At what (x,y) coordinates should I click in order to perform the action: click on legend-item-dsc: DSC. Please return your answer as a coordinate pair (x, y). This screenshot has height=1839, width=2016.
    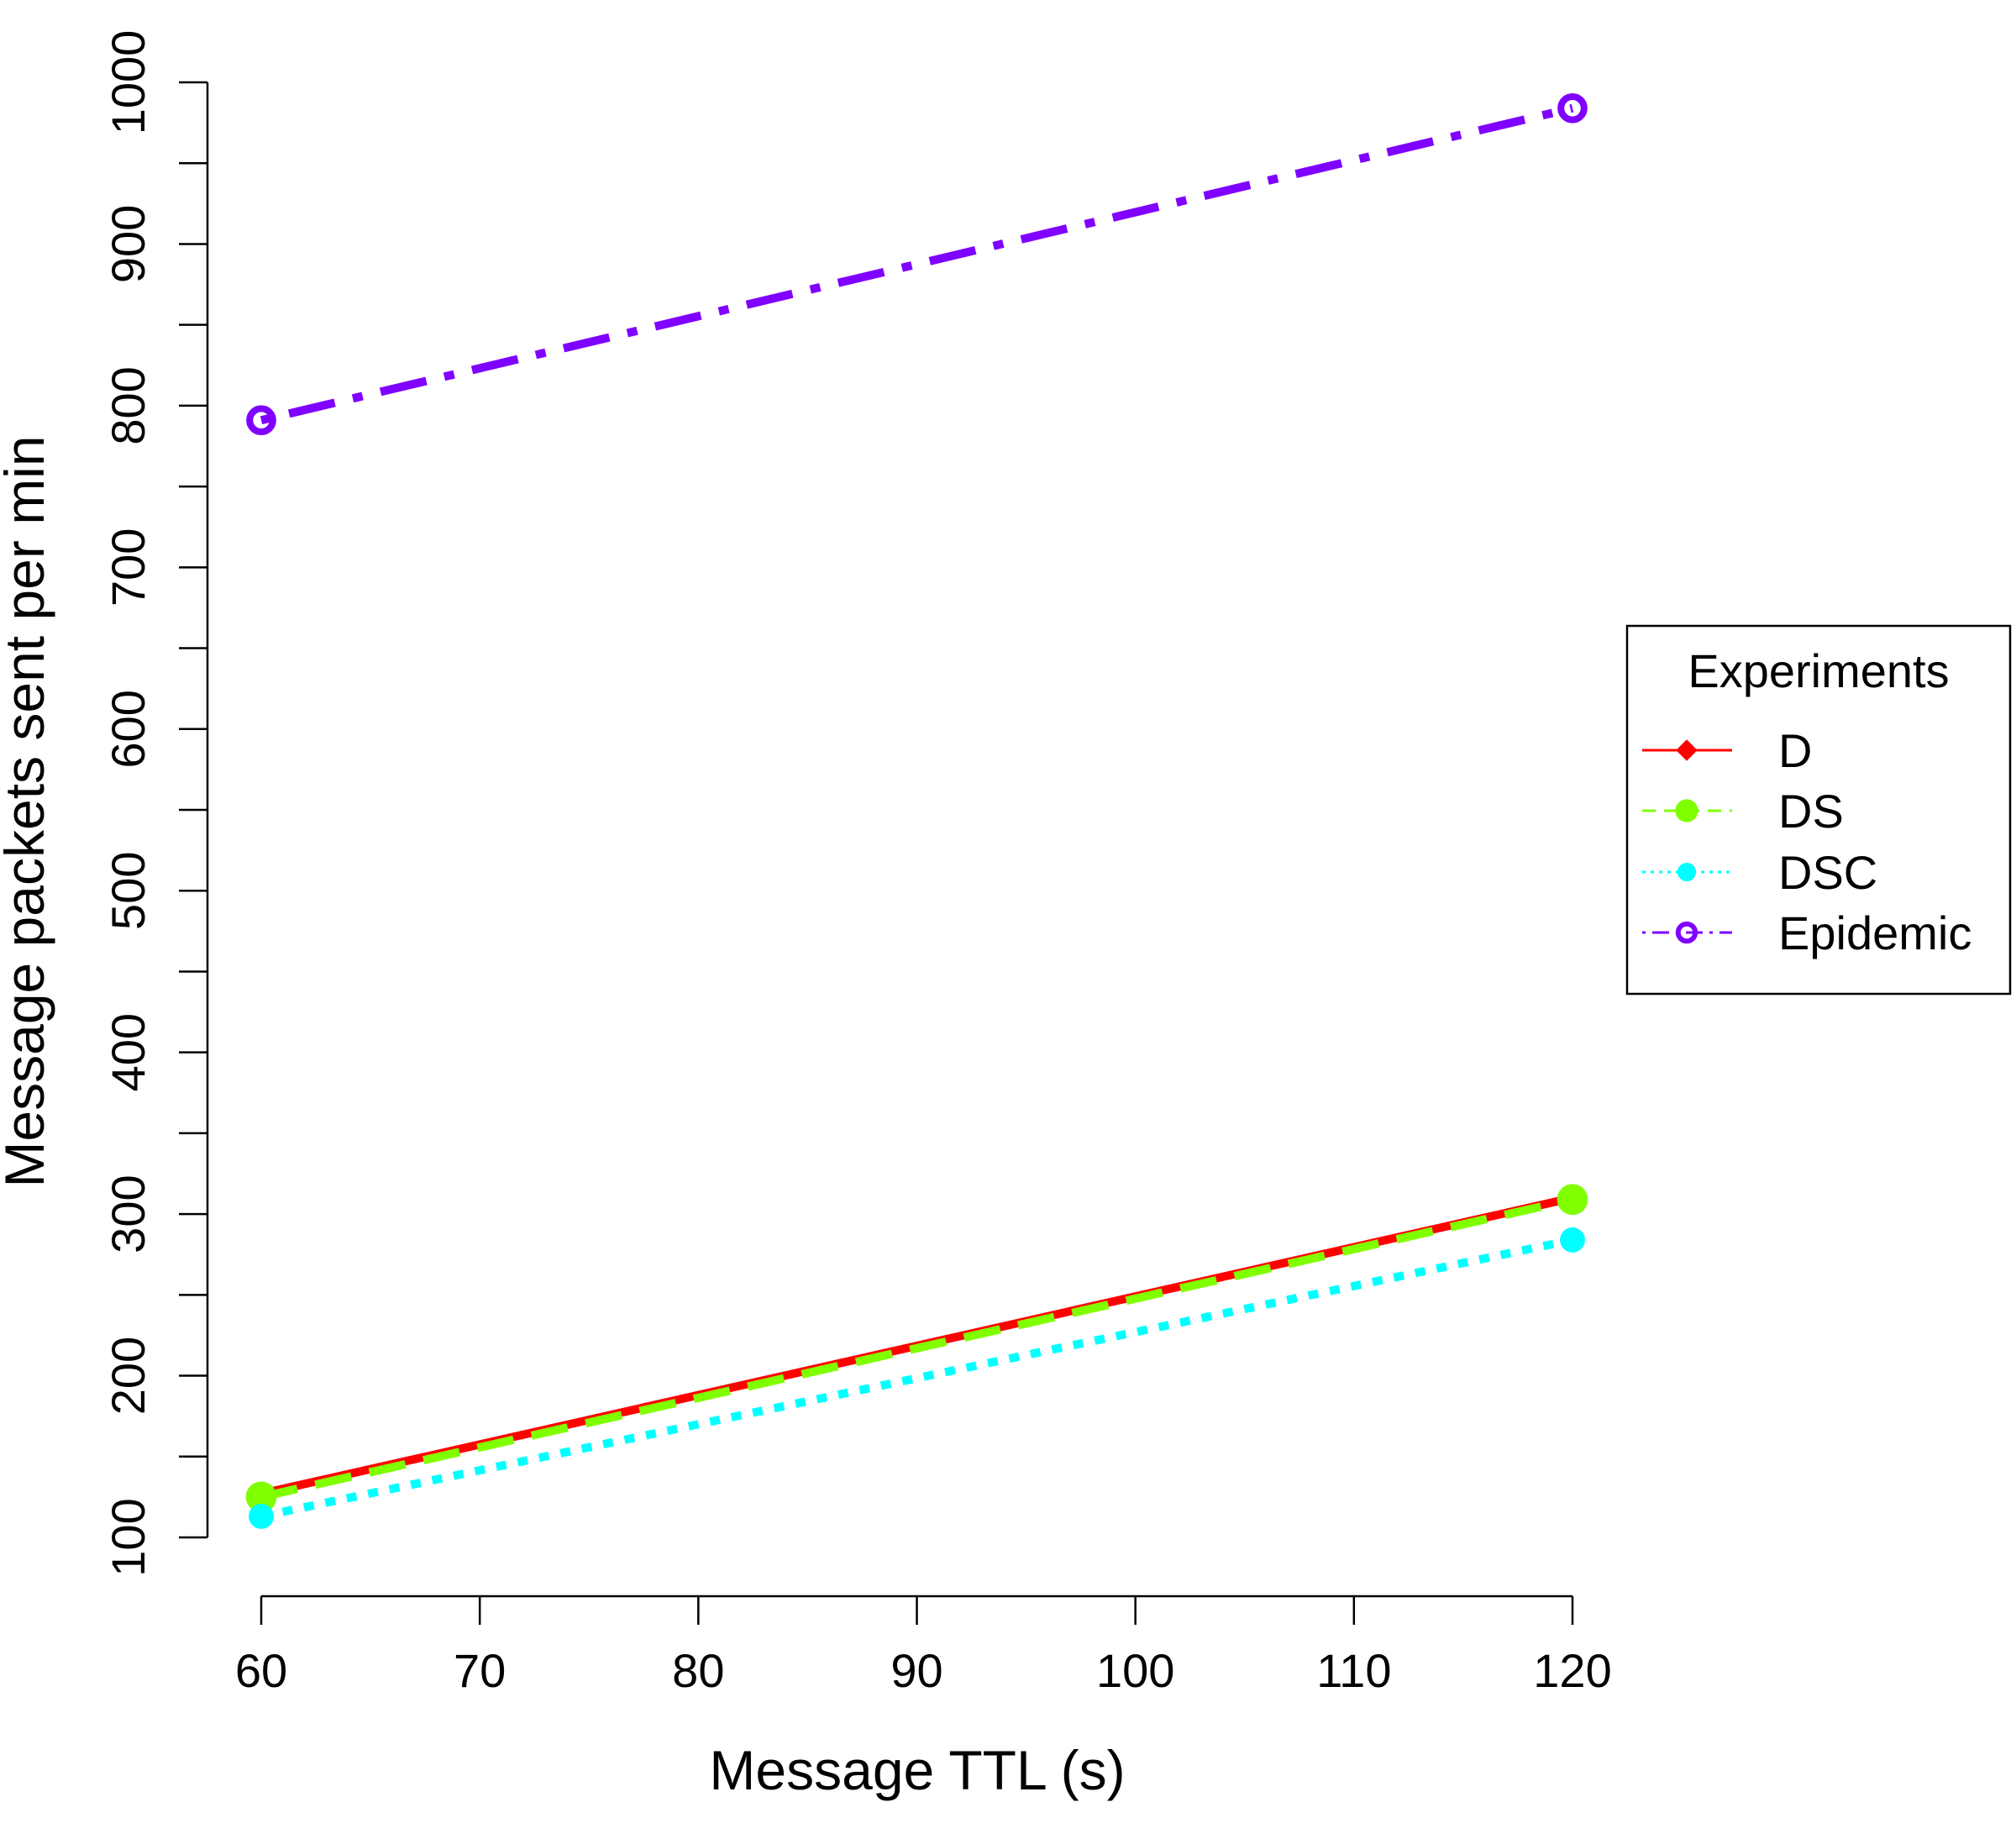
    Looking at the image, I should click on (1759, 873).